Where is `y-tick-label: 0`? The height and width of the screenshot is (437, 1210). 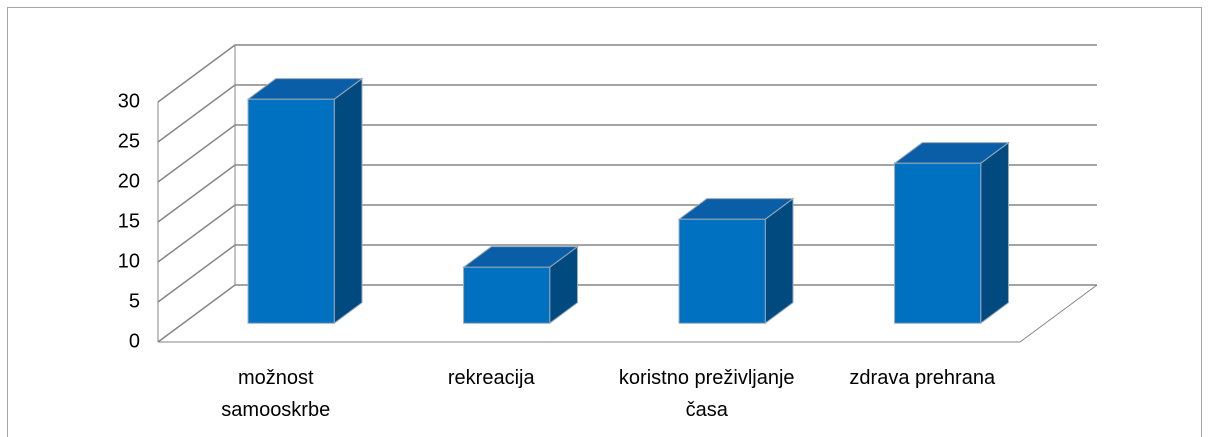 y-tick-label: 0 is located at coordinates (134, 341).